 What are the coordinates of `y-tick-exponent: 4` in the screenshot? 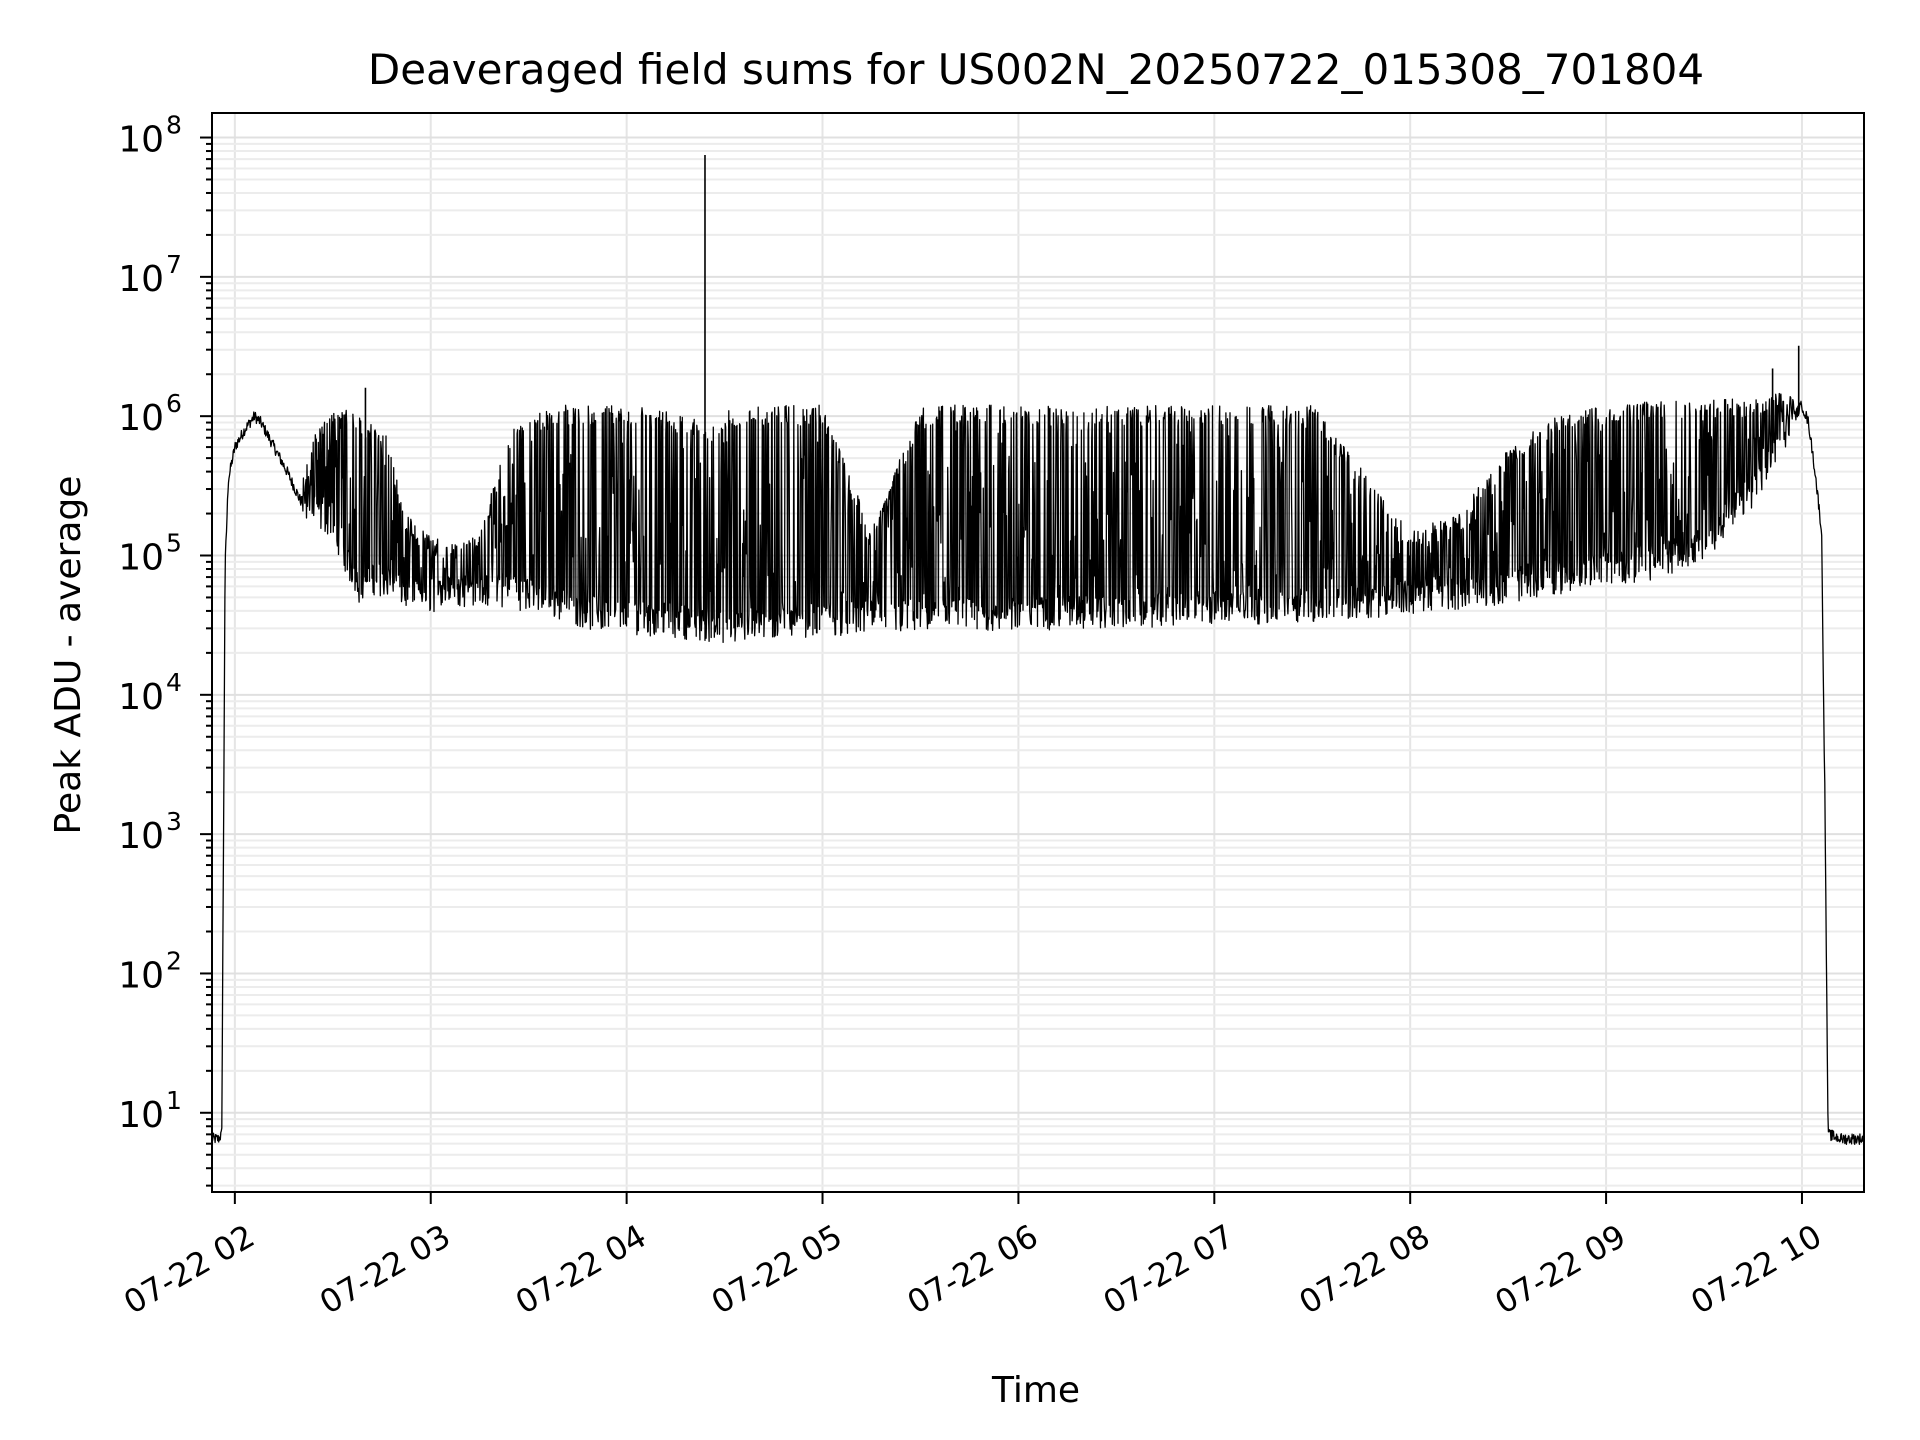 It's located at (174, 682).